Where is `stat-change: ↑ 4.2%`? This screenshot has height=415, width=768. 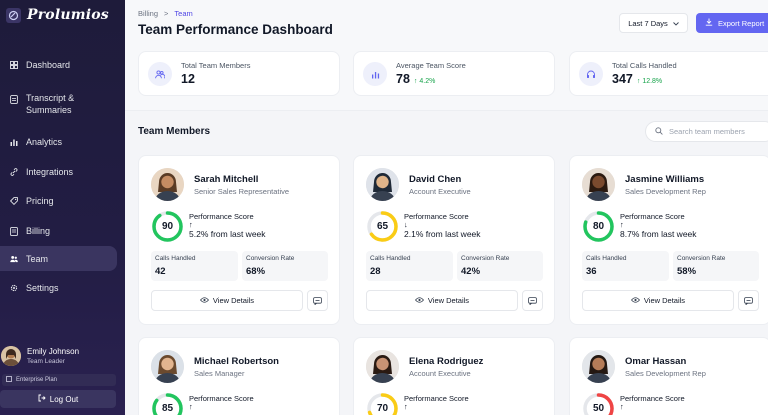 stat-change: ↑ 4.2% is located at coordinates (424, 81).